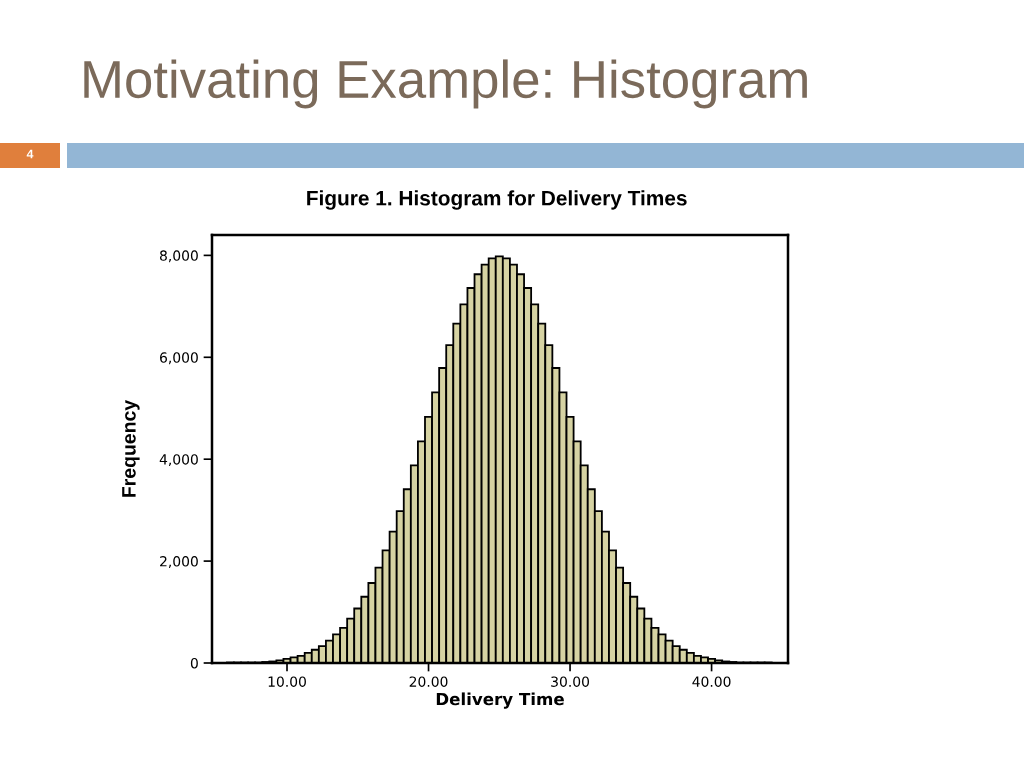 The height and width of the screenshot is (768, 1024). What do you see at coordinates (287, 681) in the screenshot?
I see `x-tick-label: 10.00` at bounding box center [287, 681].